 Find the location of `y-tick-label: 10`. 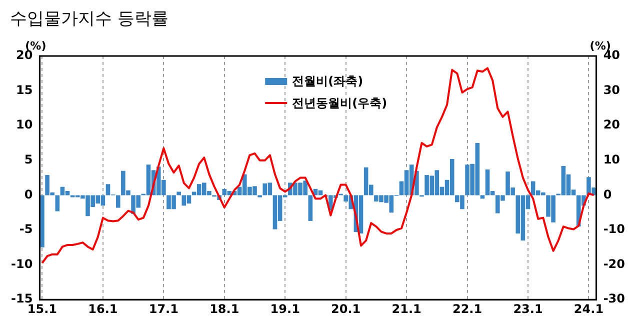

y-tick-label: 10 is located at coordinates (24, 125).